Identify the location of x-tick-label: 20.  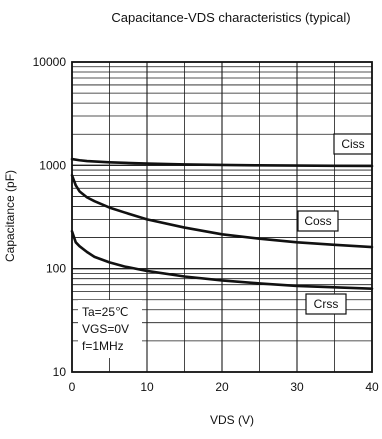
(222, 387).